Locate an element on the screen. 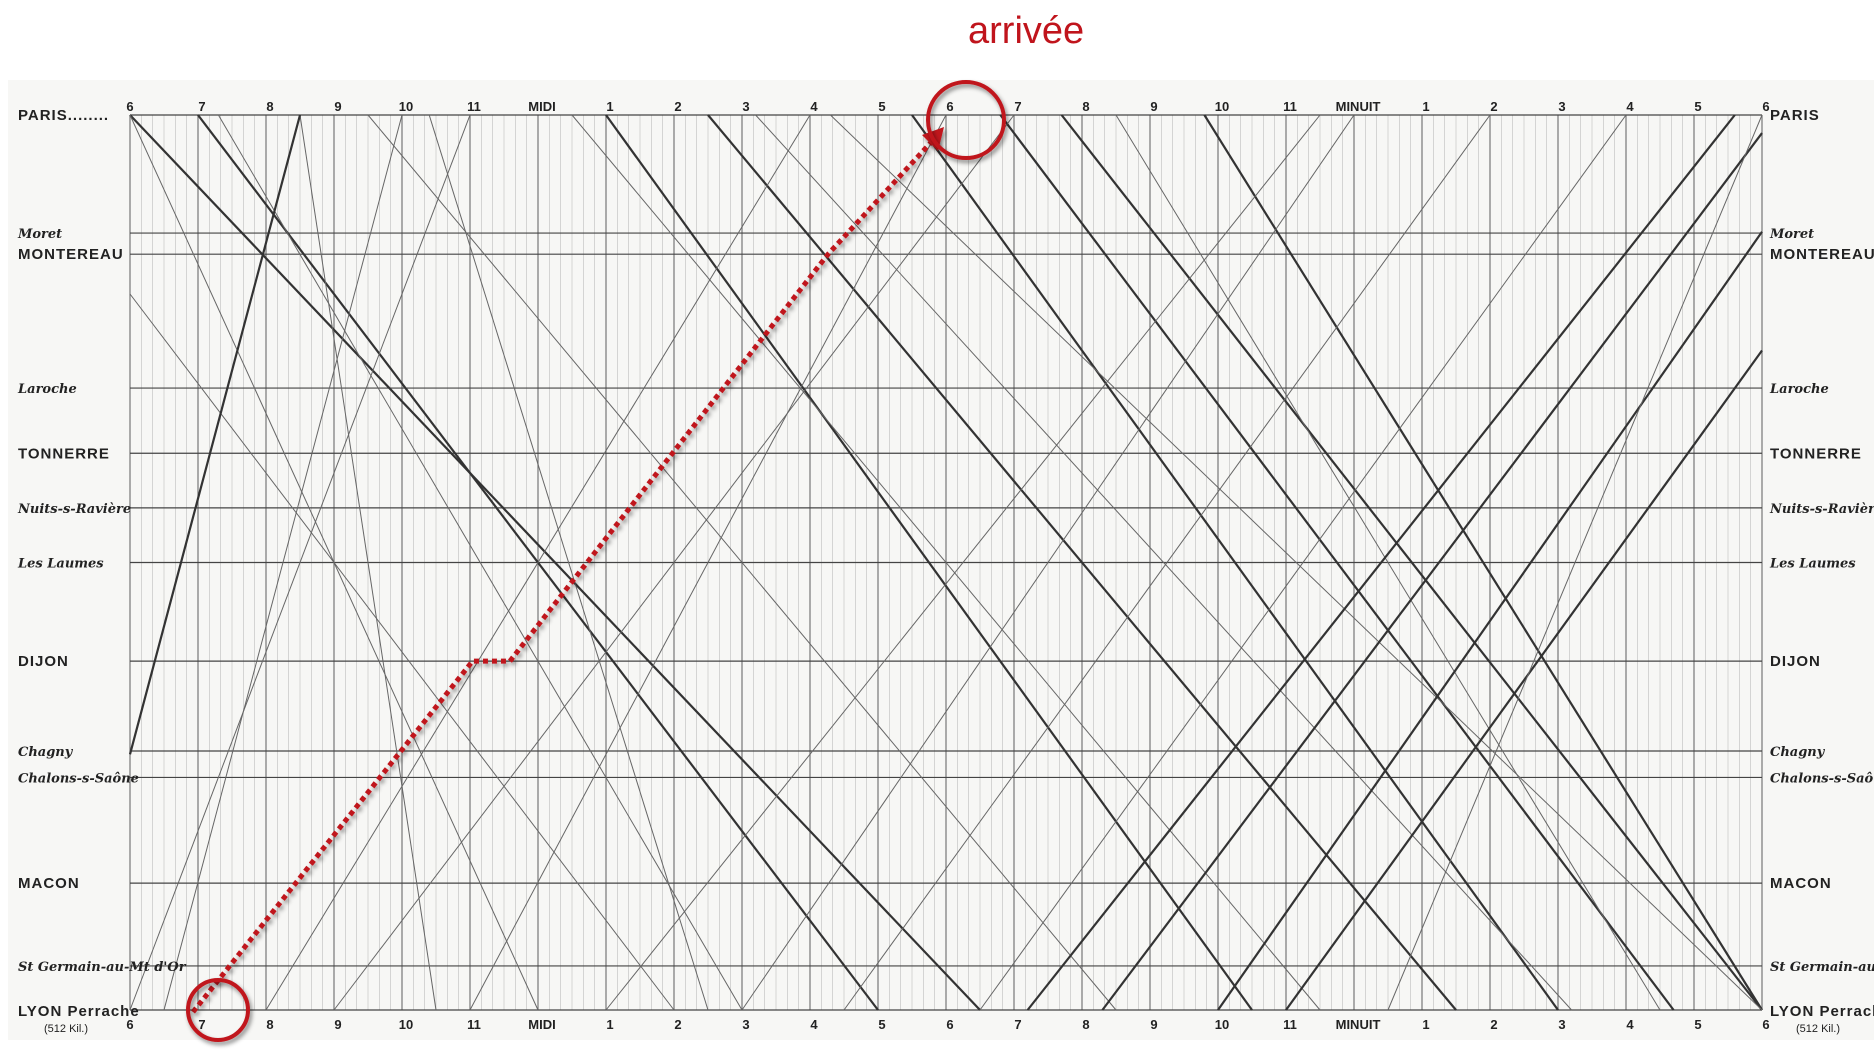 This screenshot has height=1059, width=1874. station-label-right: PARIS is located at coordinates (1795, 115).